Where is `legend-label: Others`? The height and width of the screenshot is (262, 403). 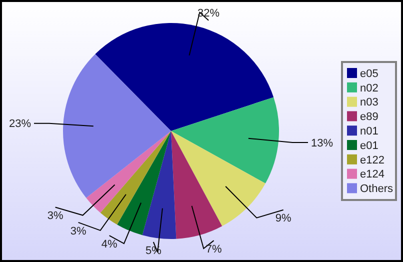
legend-label: Others is located at coordinates (377, 189).